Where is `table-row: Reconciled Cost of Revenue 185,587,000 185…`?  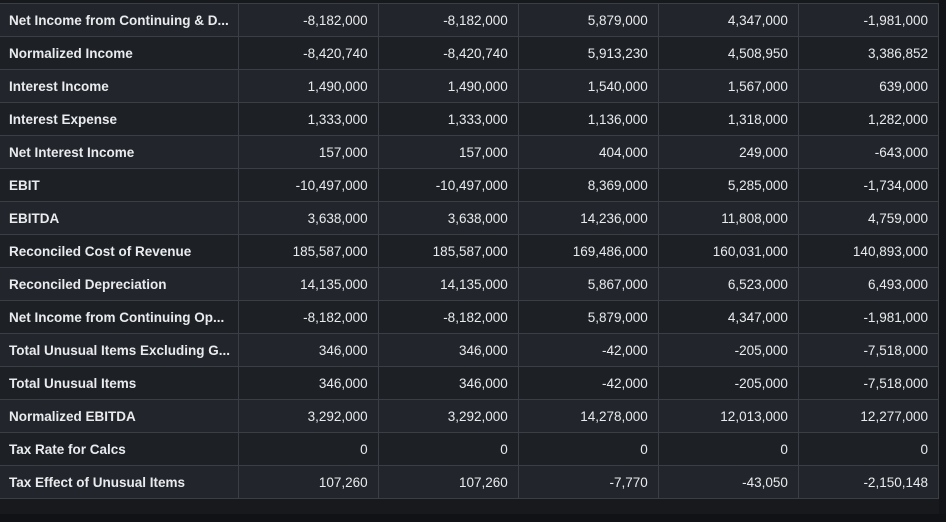 table-row: Reconciled Cost of Revenue 185,587,000 185… is located at coordinates (470, 251).